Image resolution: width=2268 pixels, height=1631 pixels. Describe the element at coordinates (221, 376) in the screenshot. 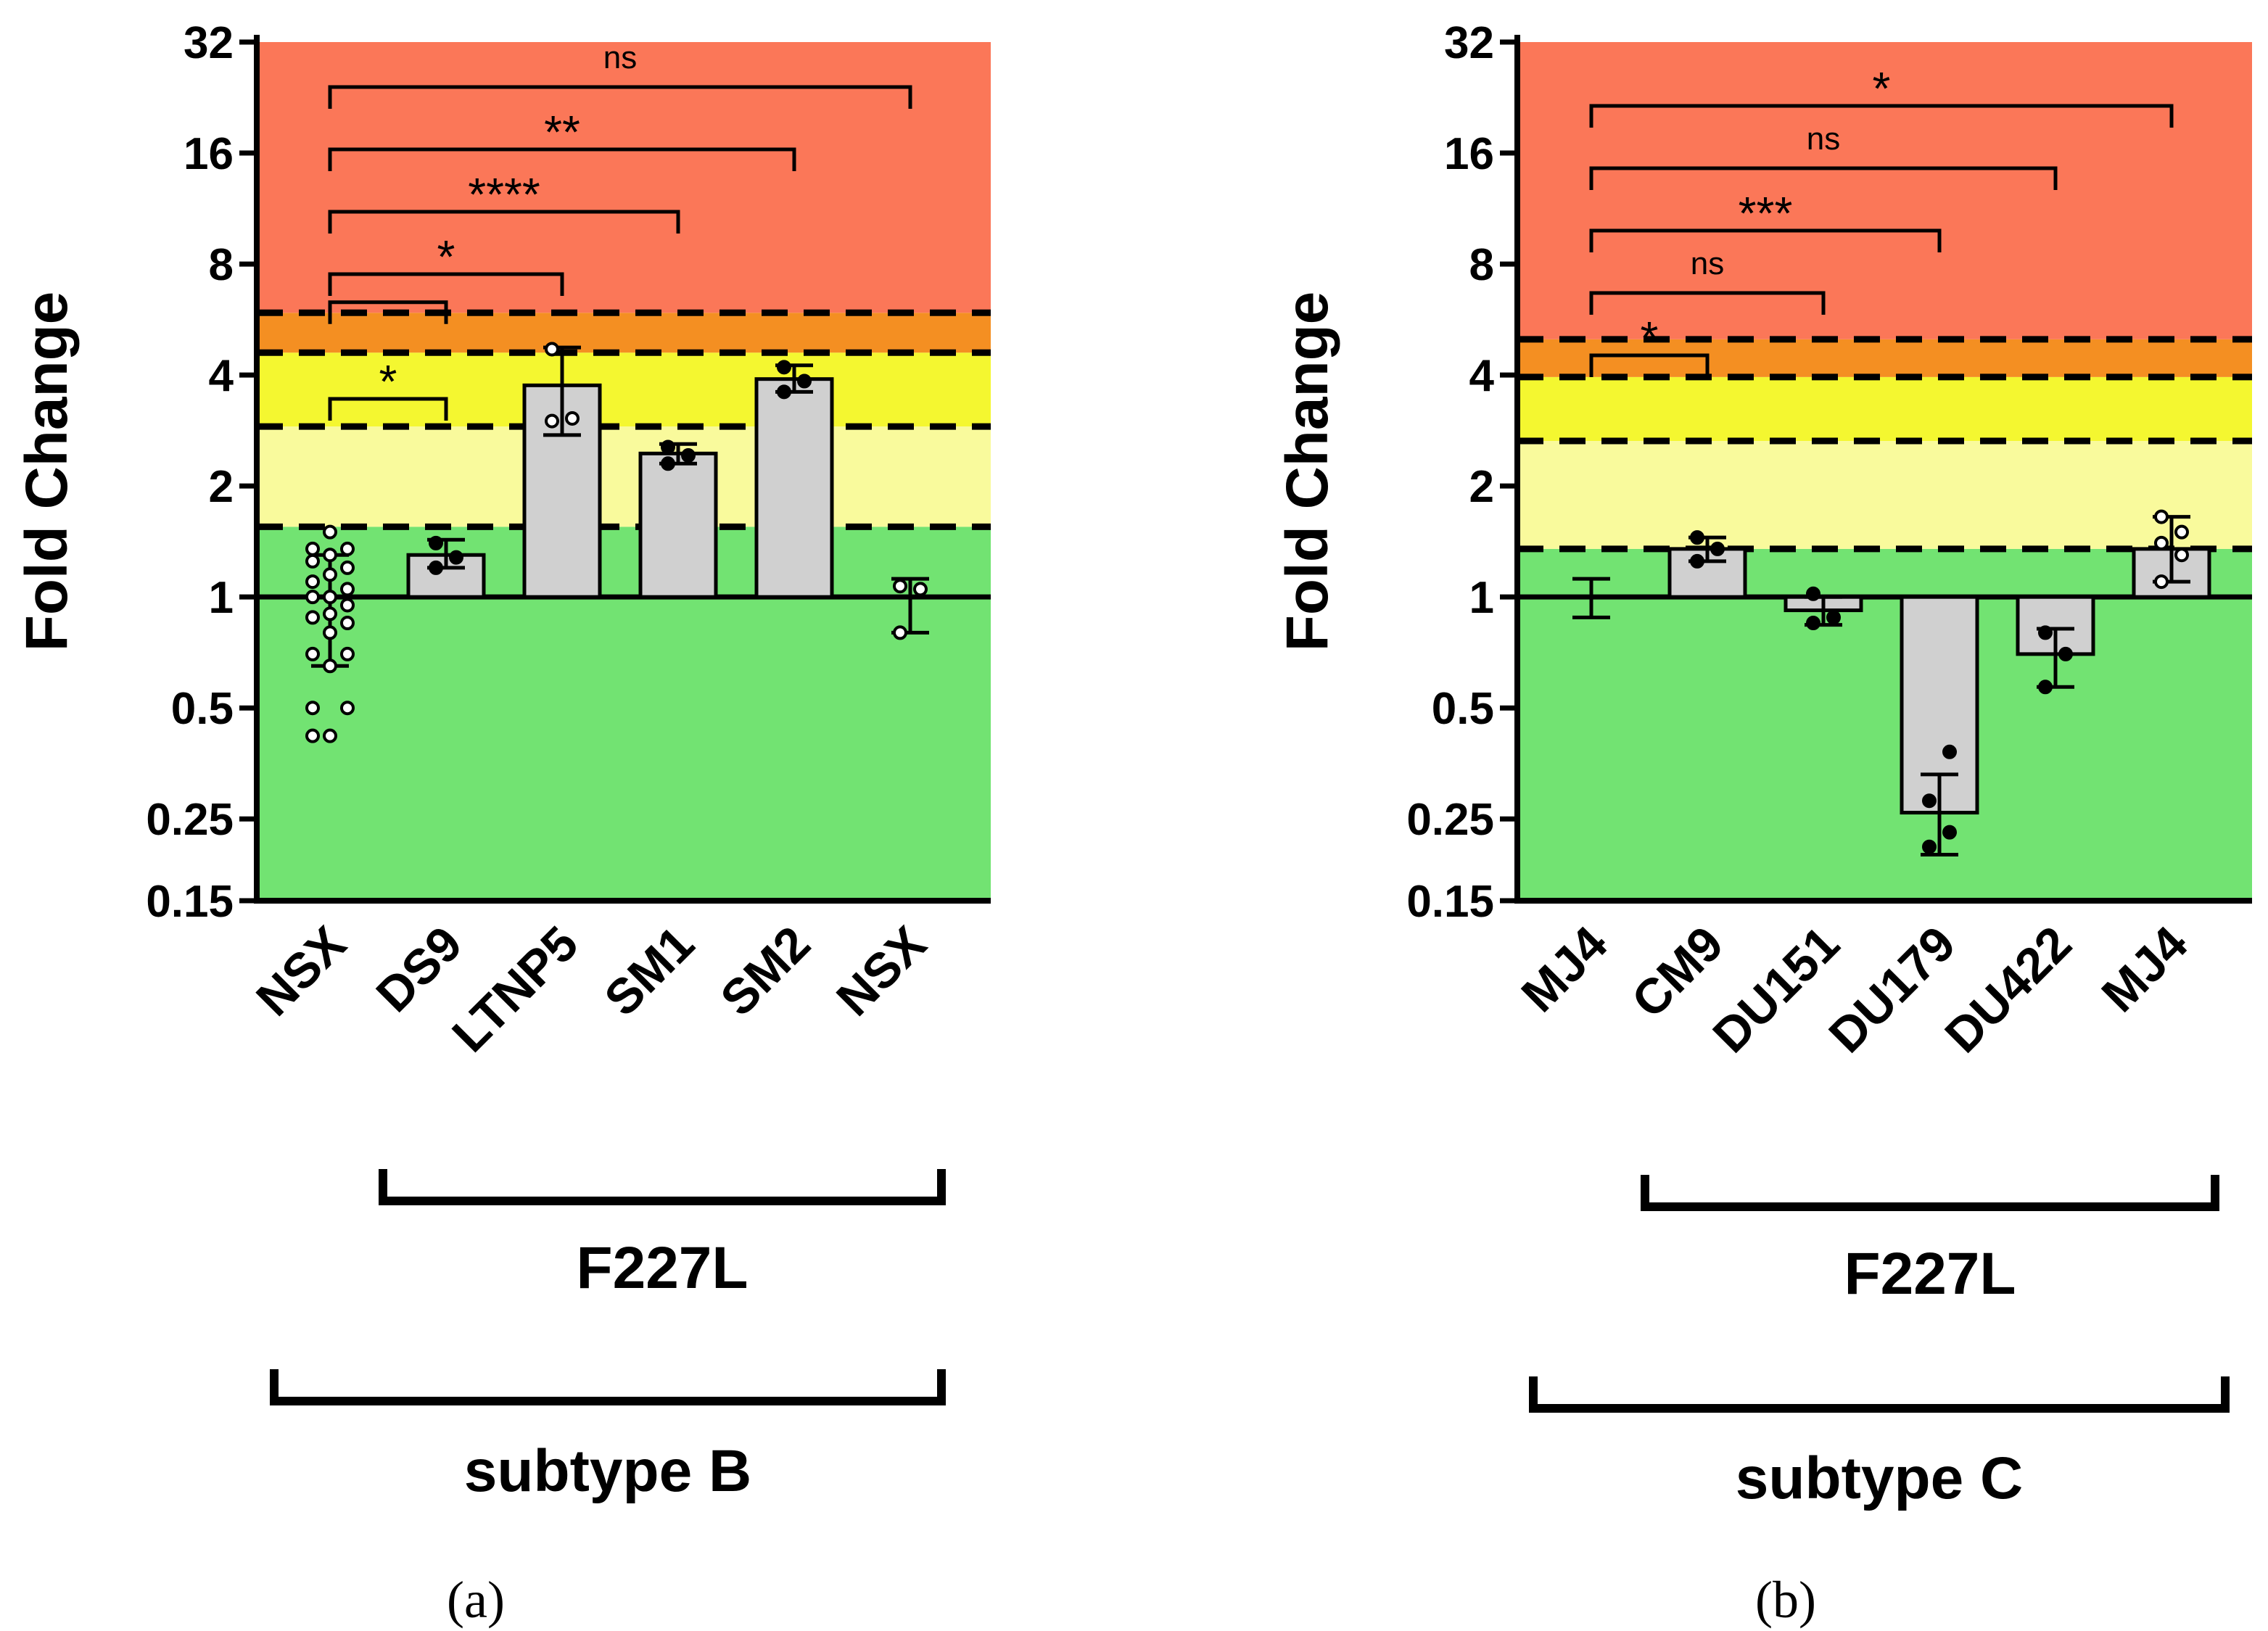

I see `y-tick-label: 4` at that location.